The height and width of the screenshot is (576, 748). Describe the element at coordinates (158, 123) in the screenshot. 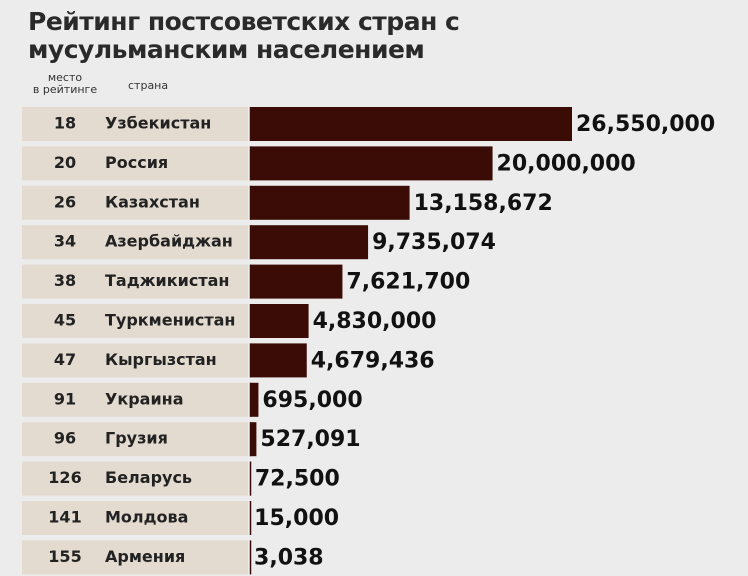

I see `country: Узбекистан` at that location.